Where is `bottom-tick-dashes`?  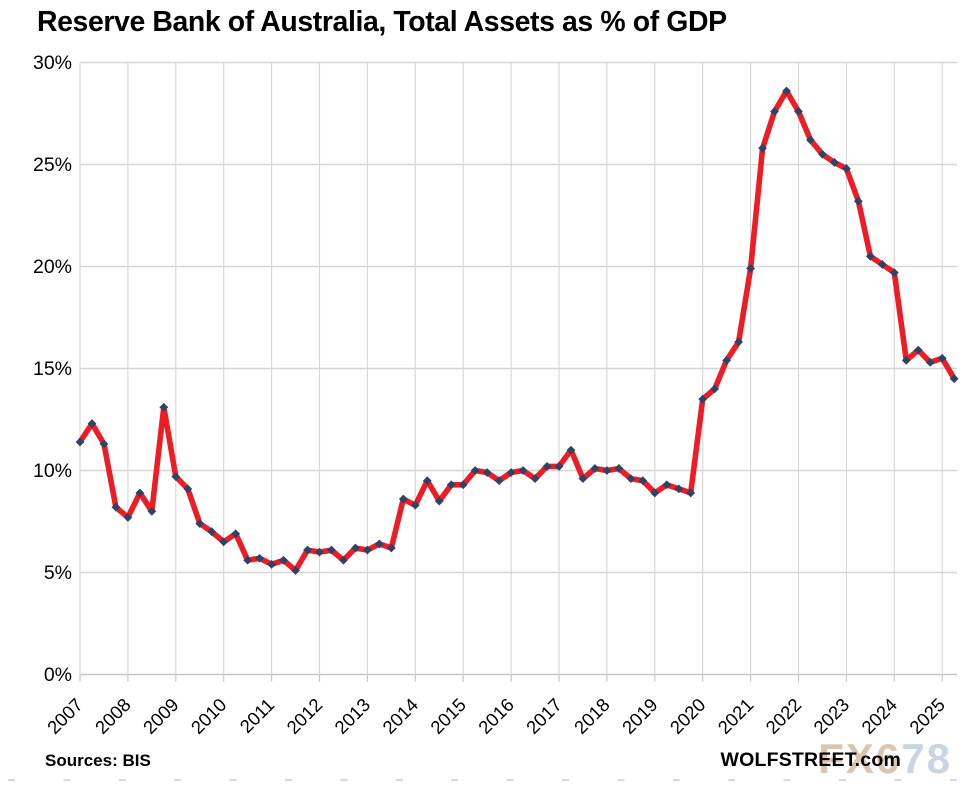
bottom-tick-dashes is located at coordinates (482, 780).